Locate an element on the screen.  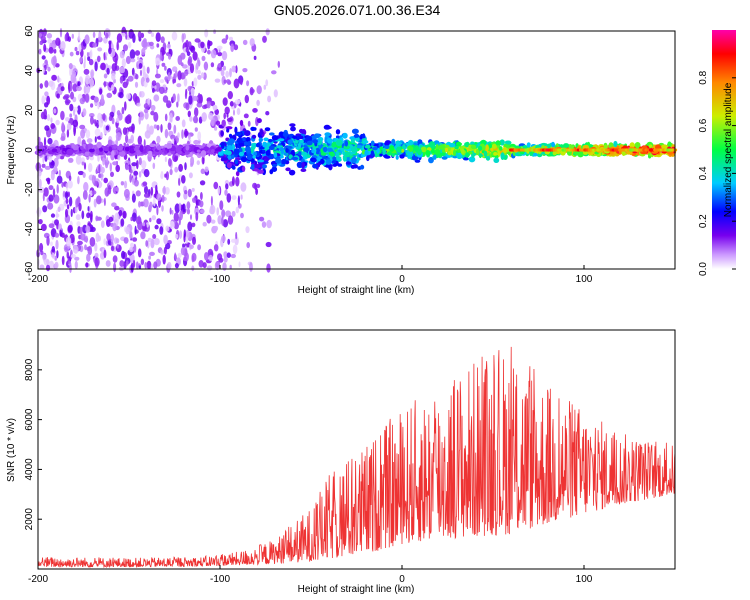
spectrogram-x-axis-label: Height of straight line (km) is located at coordinates (356, 290).